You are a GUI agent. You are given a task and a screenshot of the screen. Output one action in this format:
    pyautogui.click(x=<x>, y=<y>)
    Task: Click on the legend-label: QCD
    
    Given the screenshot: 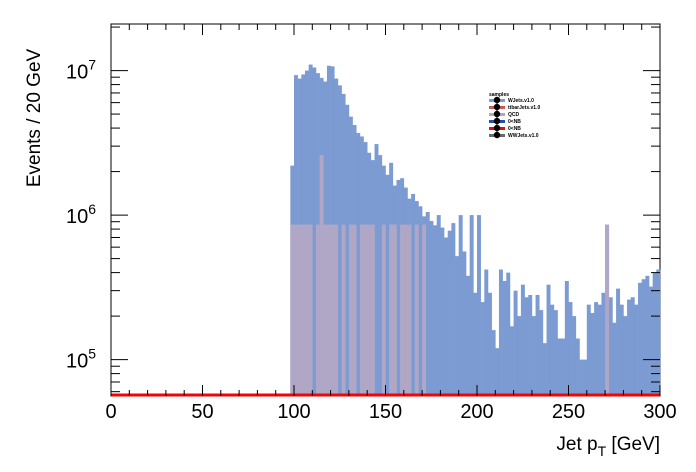 What is the action you would take?
    pyautogui.click(x=514, y=115)
    